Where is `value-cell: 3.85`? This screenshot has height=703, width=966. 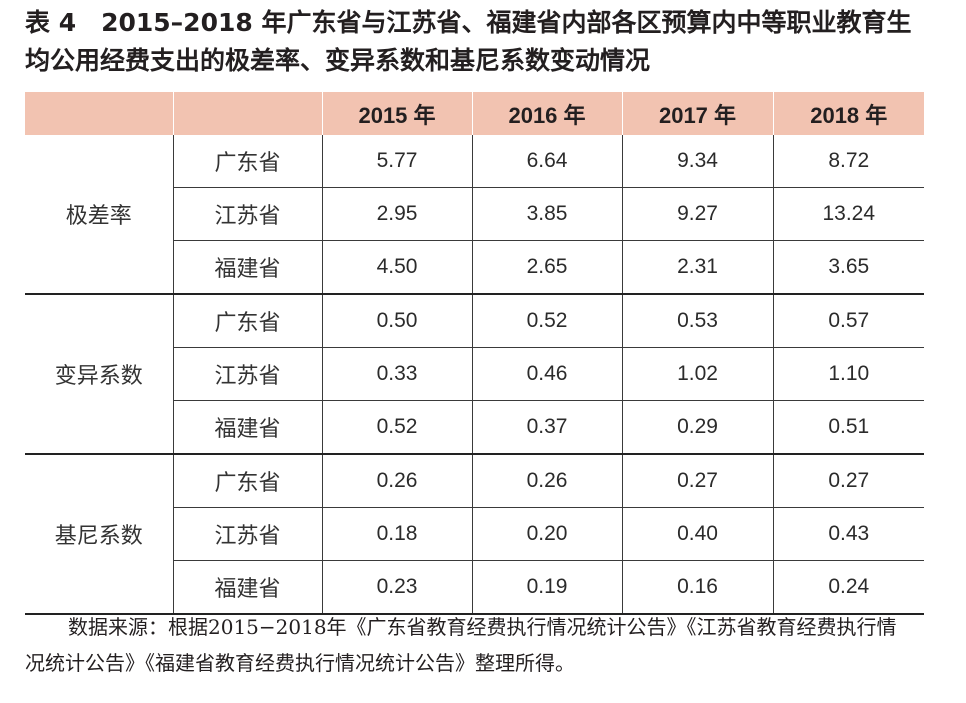
value-cell: 3.85 is located at coordinates (547, 214).